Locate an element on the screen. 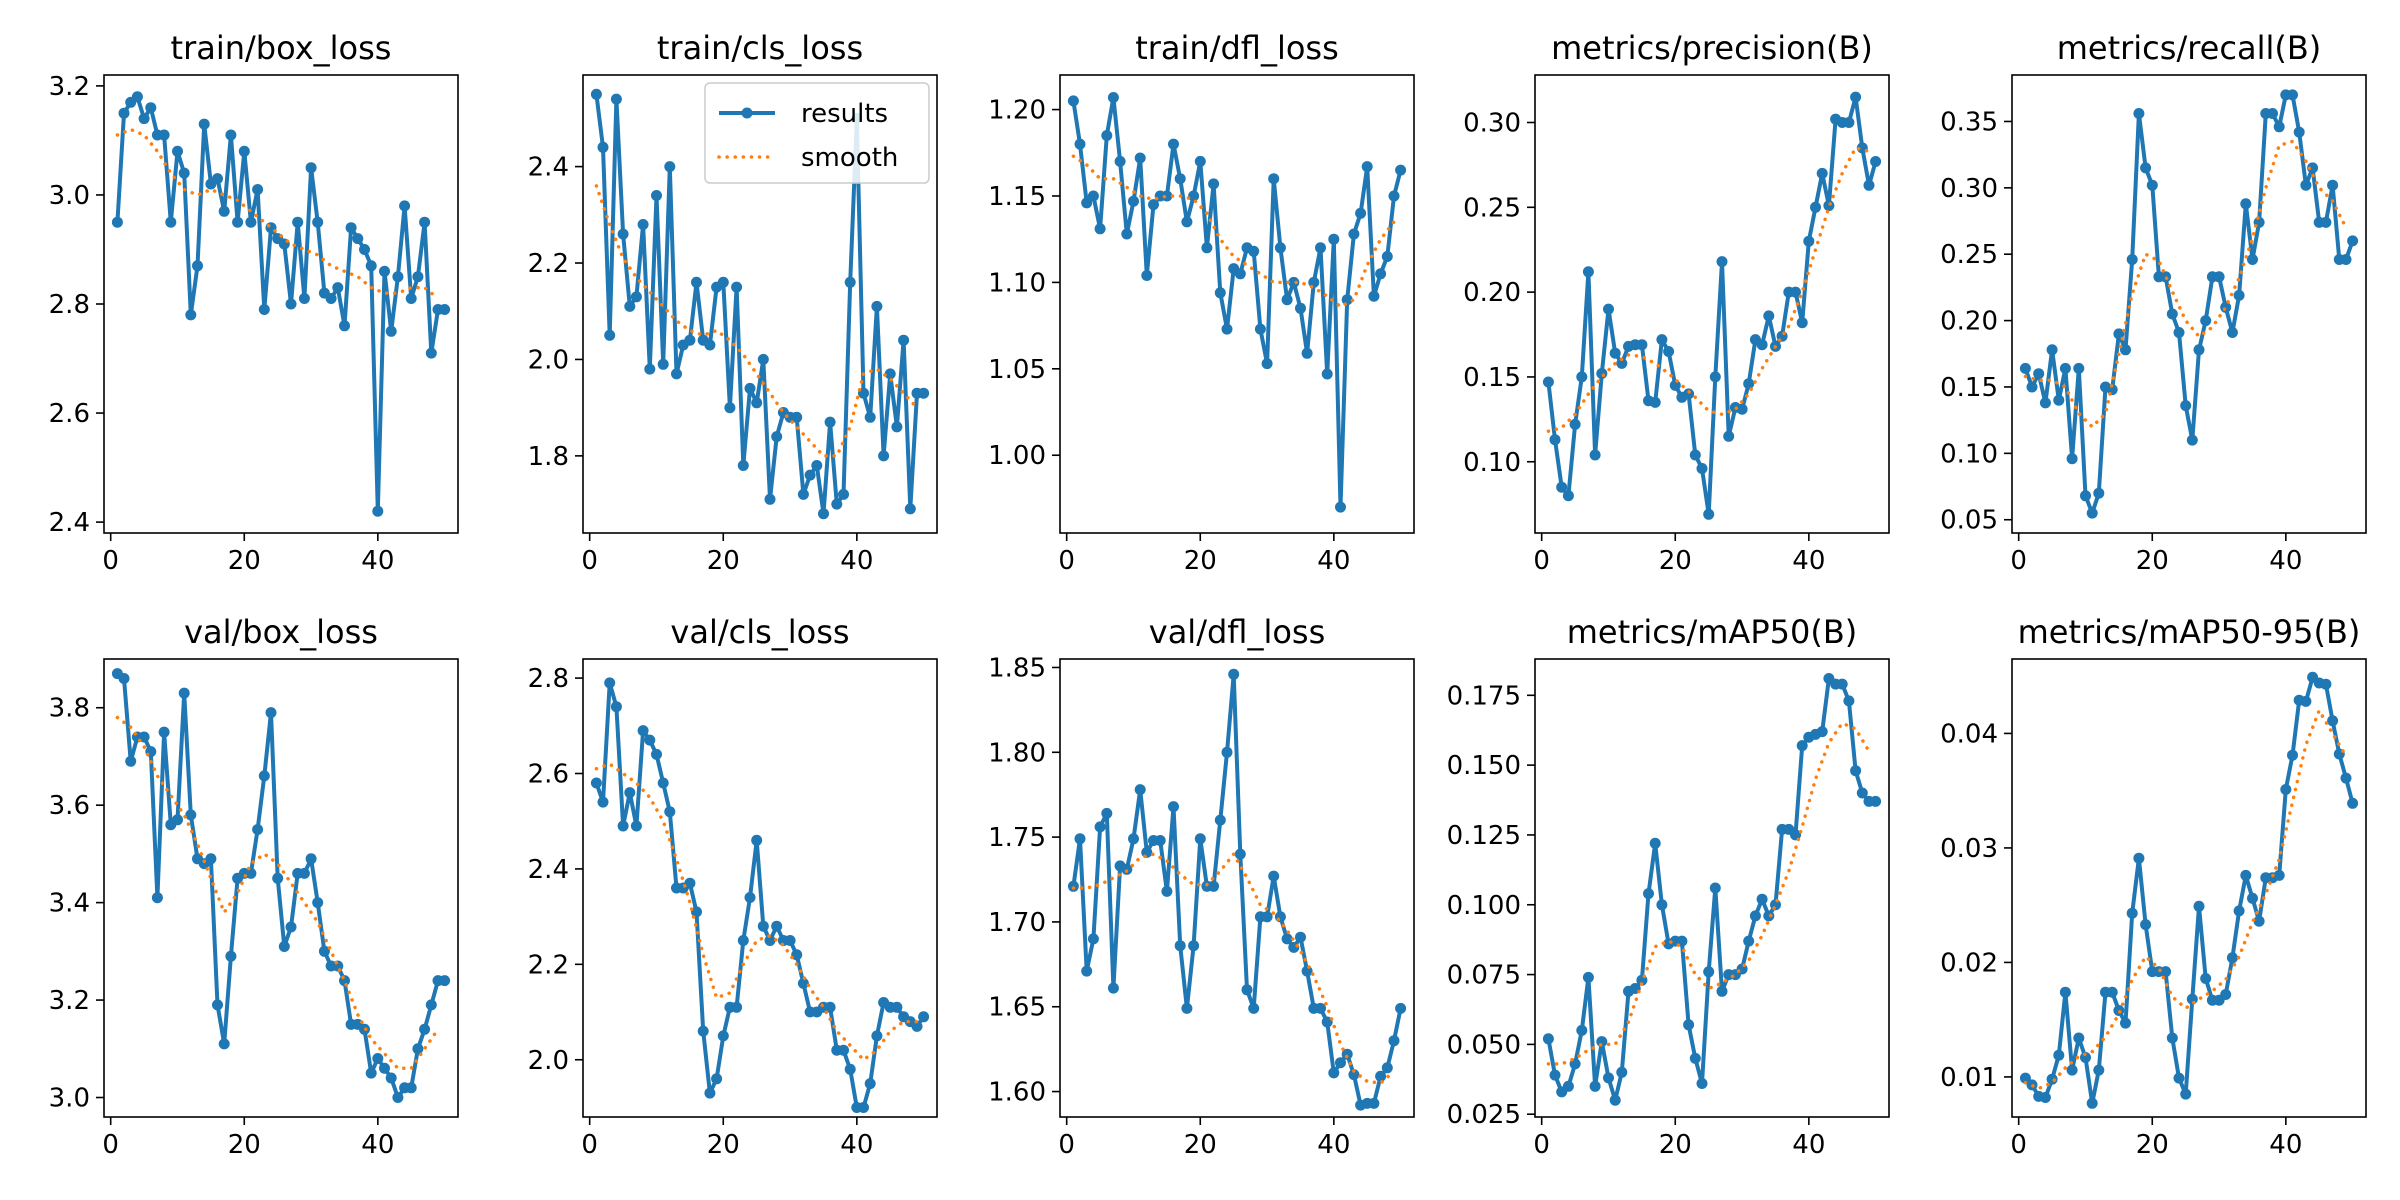 This screenshot has width=2400, height=1200. panel-7: val/cls_loss 0 20 40 2.0 2.2 2.4 2.6 2.8 is located at coordinates (733, 886).